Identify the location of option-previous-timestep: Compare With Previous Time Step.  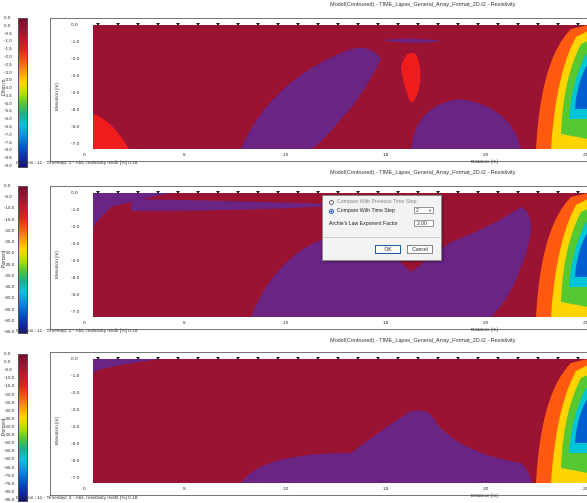
(373, 202).